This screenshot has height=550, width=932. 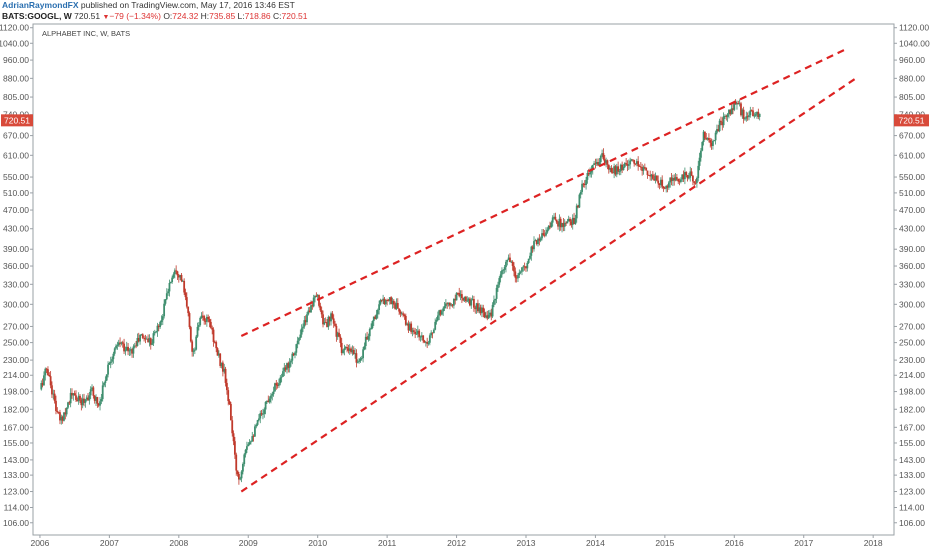 I want to click on y-tick-label: 123.00, so click(x=912, y=492).